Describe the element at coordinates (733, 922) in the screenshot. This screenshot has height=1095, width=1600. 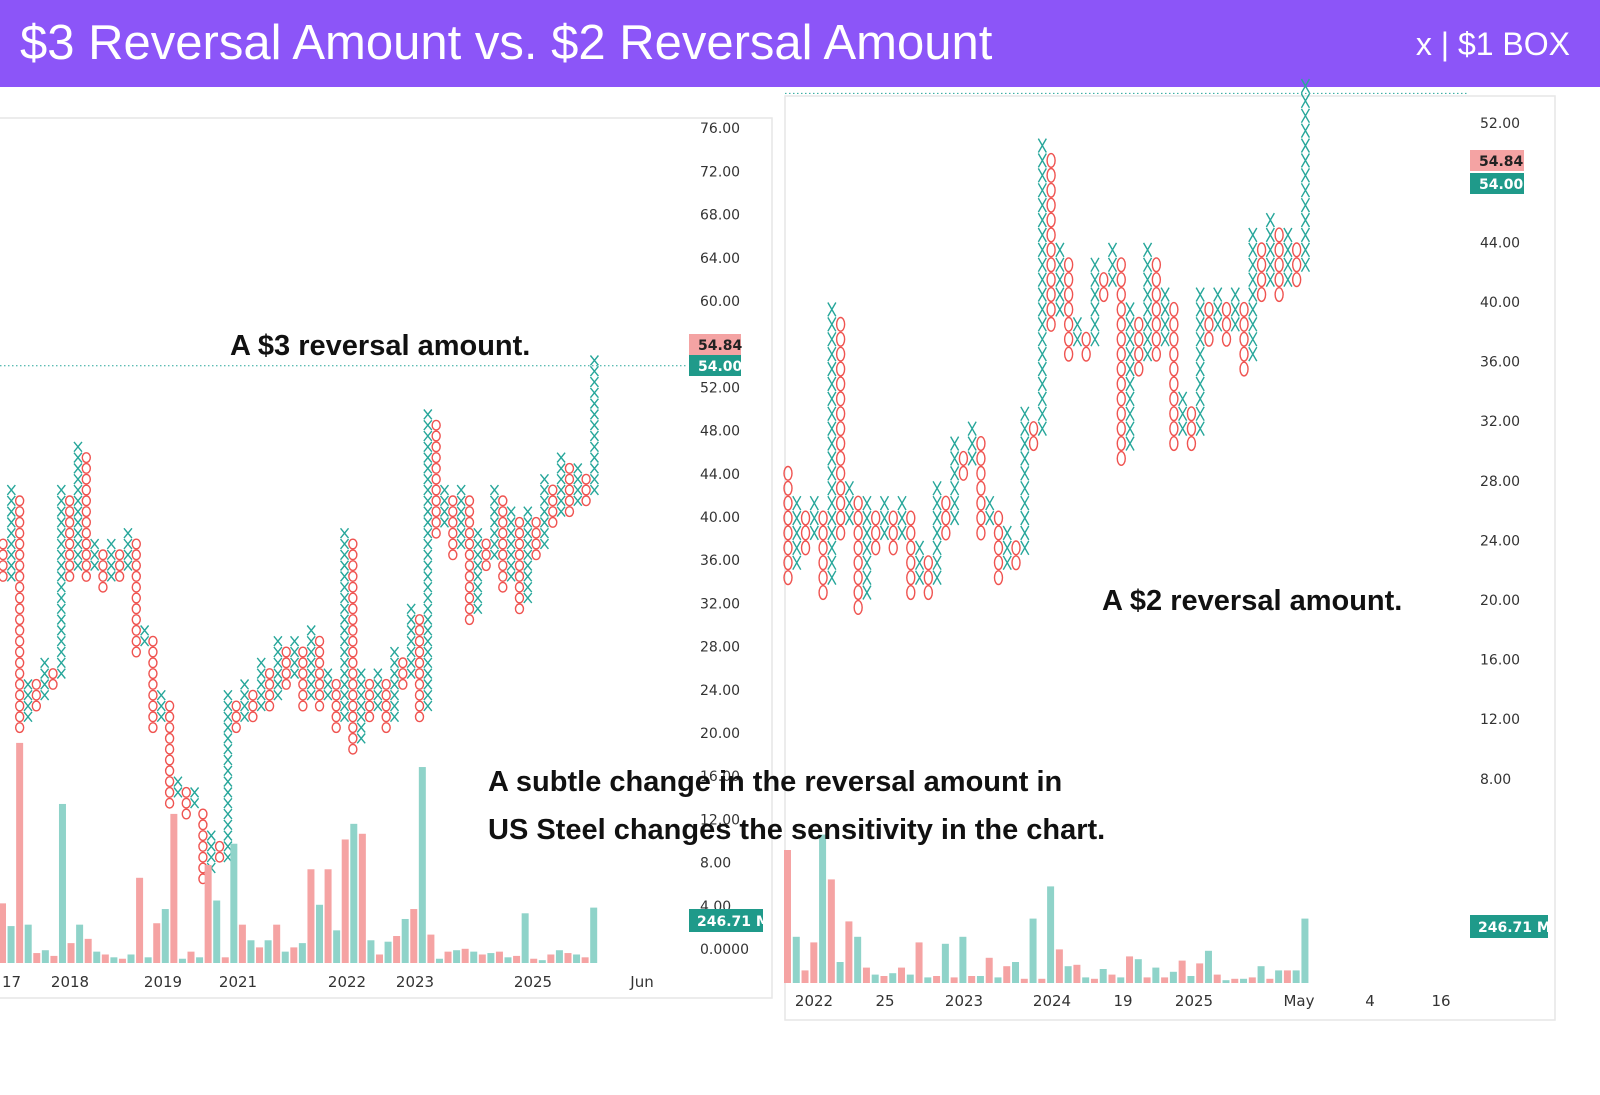
I see `volume-tag-label: 246.71 M` at that location.